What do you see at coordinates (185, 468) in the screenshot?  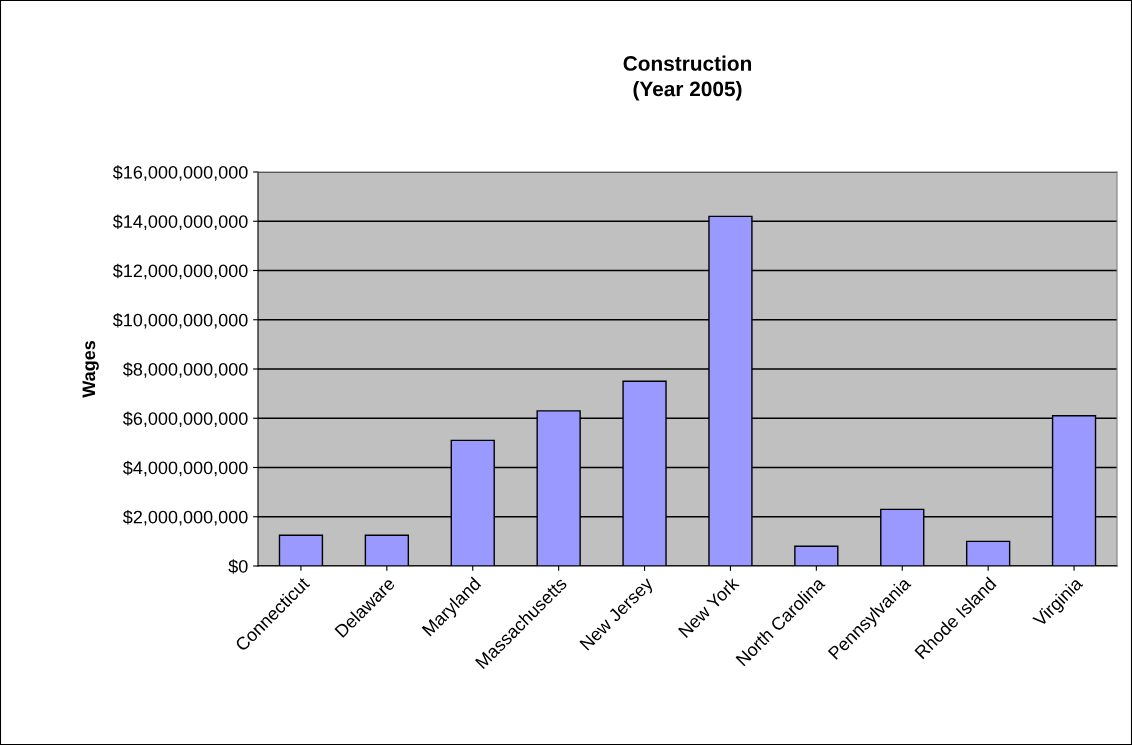 I see `y-tick-label: $4,000,000,000` at bounding box center [185, 468].